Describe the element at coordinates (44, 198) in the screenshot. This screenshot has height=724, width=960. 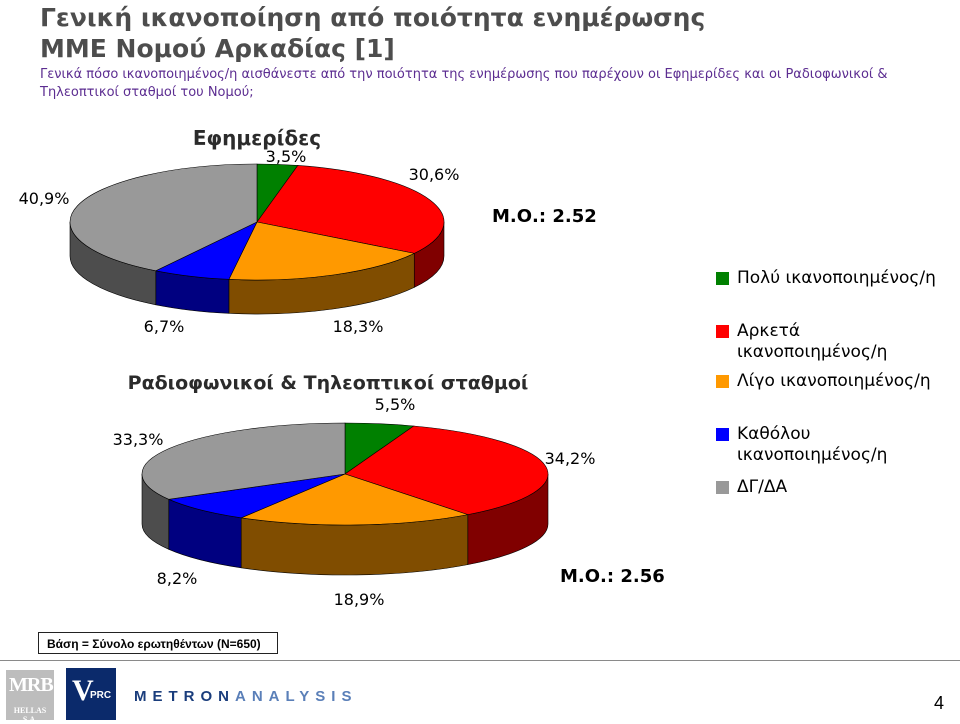
I see `newspapers-label-dk-na: 40,9%` at that location.